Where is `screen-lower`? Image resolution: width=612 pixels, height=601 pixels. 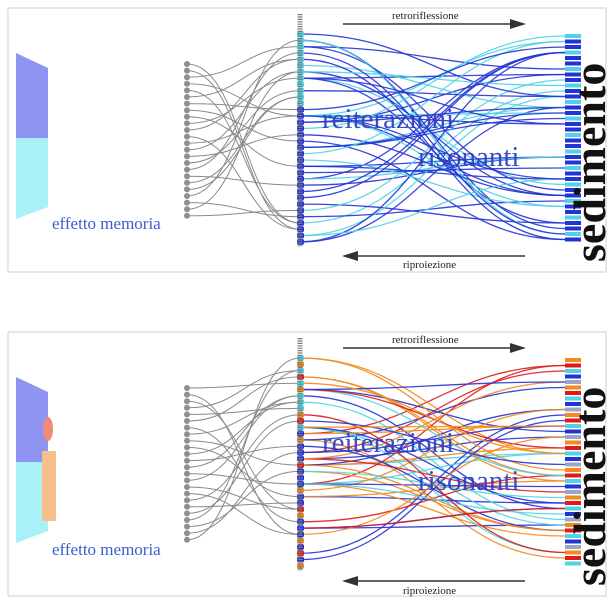 screen-lower is located at coordinates (32, 178).